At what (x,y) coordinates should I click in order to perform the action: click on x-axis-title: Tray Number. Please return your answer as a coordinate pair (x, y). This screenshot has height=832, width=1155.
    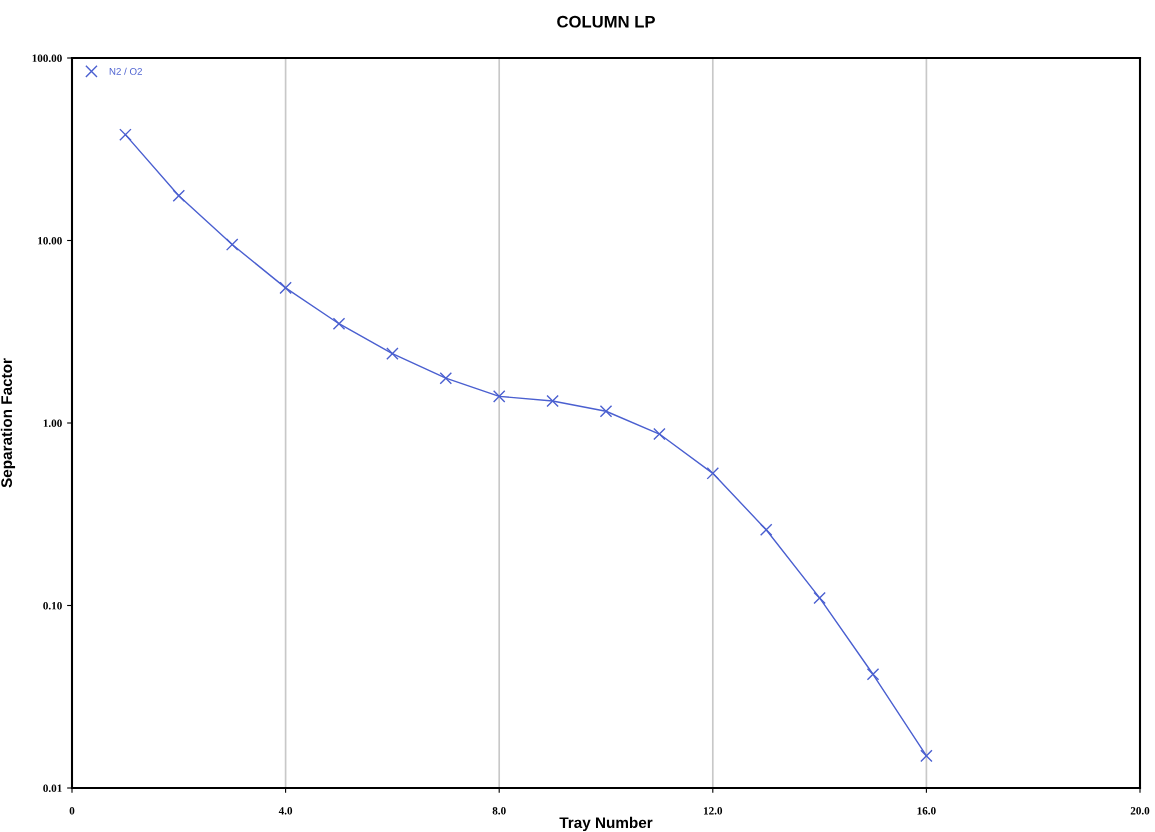
    Looking at the image, I should click on (606, 824).